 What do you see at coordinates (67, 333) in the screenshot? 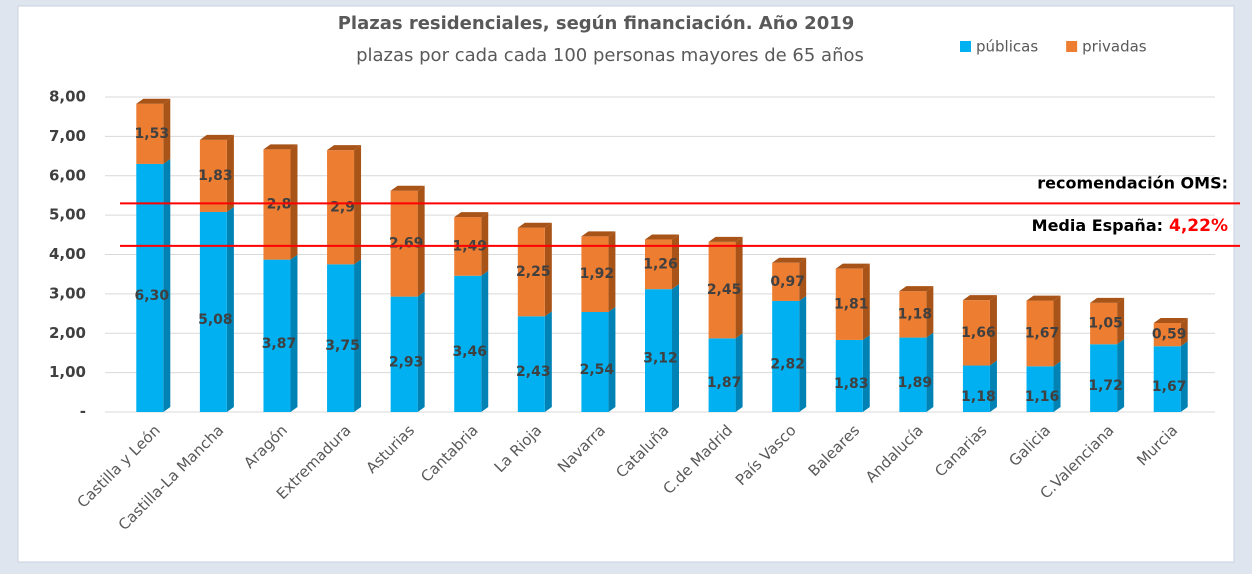
I see `y-tick-label: 2,00` at bounding box center [67, 333].